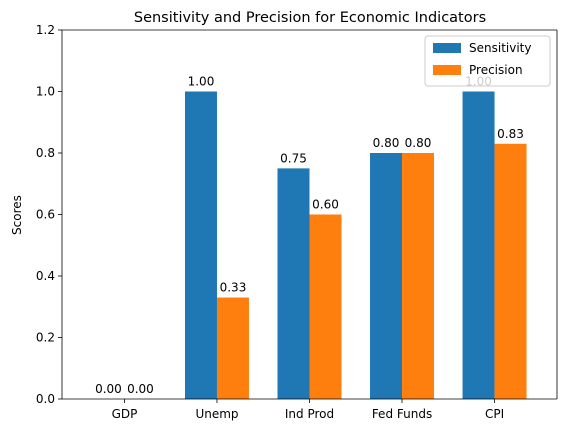 The width and height of the screenshot is (567, 433). I want to click on x-tick-label: Ind Prod, so click(309, 414).